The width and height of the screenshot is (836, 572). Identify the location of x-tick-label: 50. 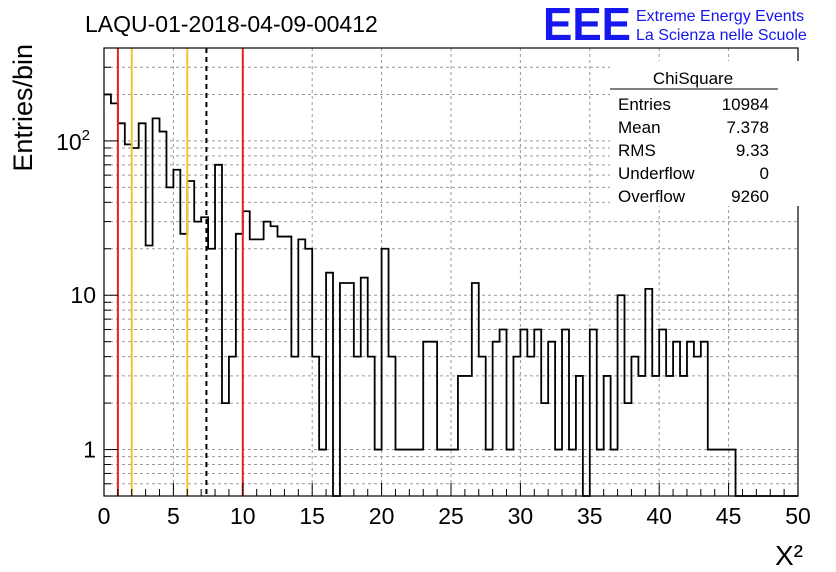
(798, 516).